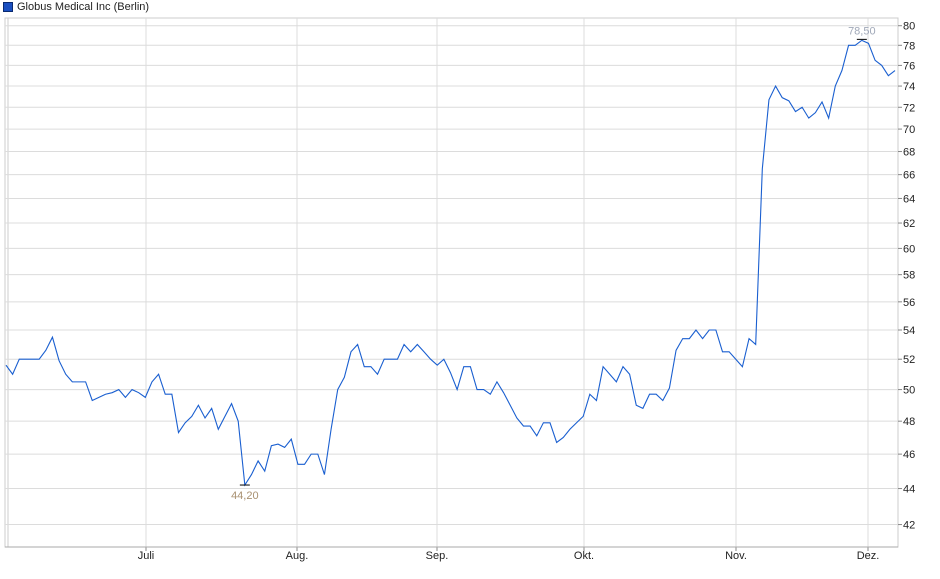  What do you see at coordinates (909, 199) in the screenshot?
I see `y-tick-label: 64` at bounding box center [909, 199].